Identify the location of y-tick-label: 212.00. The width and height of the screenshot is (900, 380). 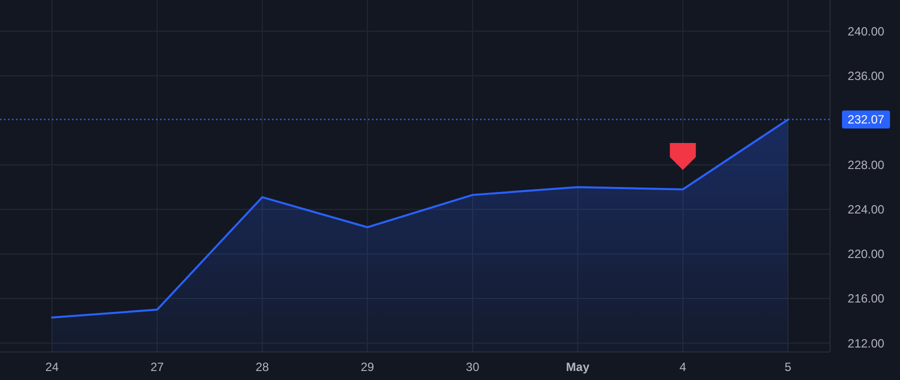
(866, 343).